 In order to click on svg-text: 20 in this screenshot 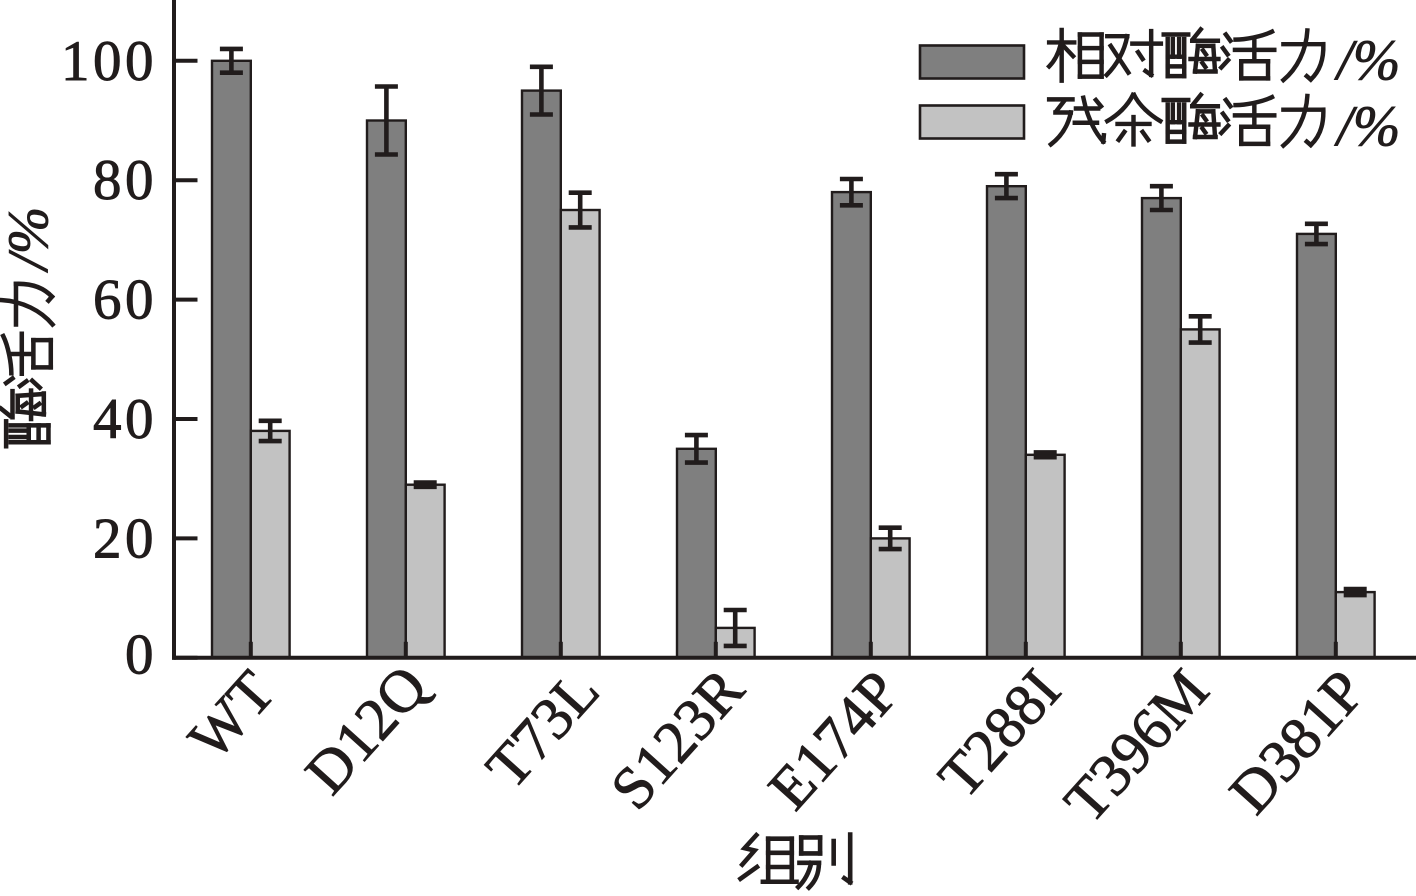, I will do `click(125, 538)`.